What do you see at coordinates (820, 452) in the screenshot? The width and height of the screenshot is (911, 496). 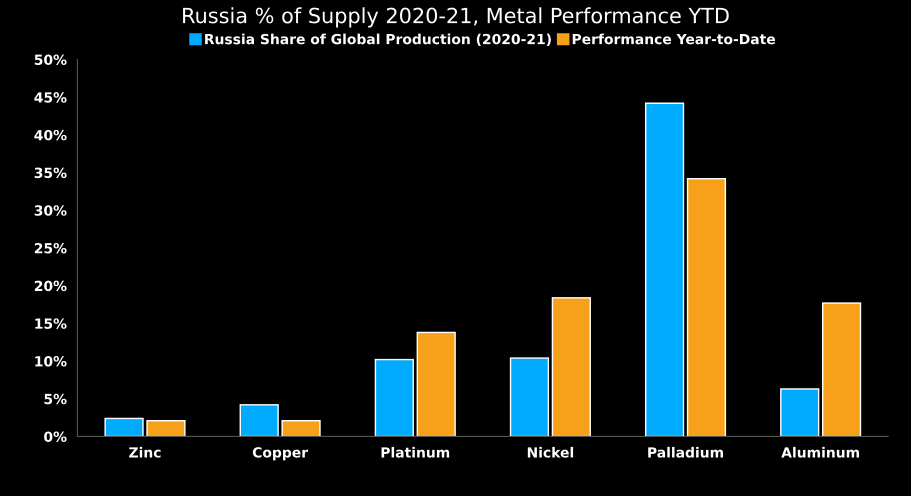 I see `x-tick-label: Aluminum` at bounding box center [820, 452].